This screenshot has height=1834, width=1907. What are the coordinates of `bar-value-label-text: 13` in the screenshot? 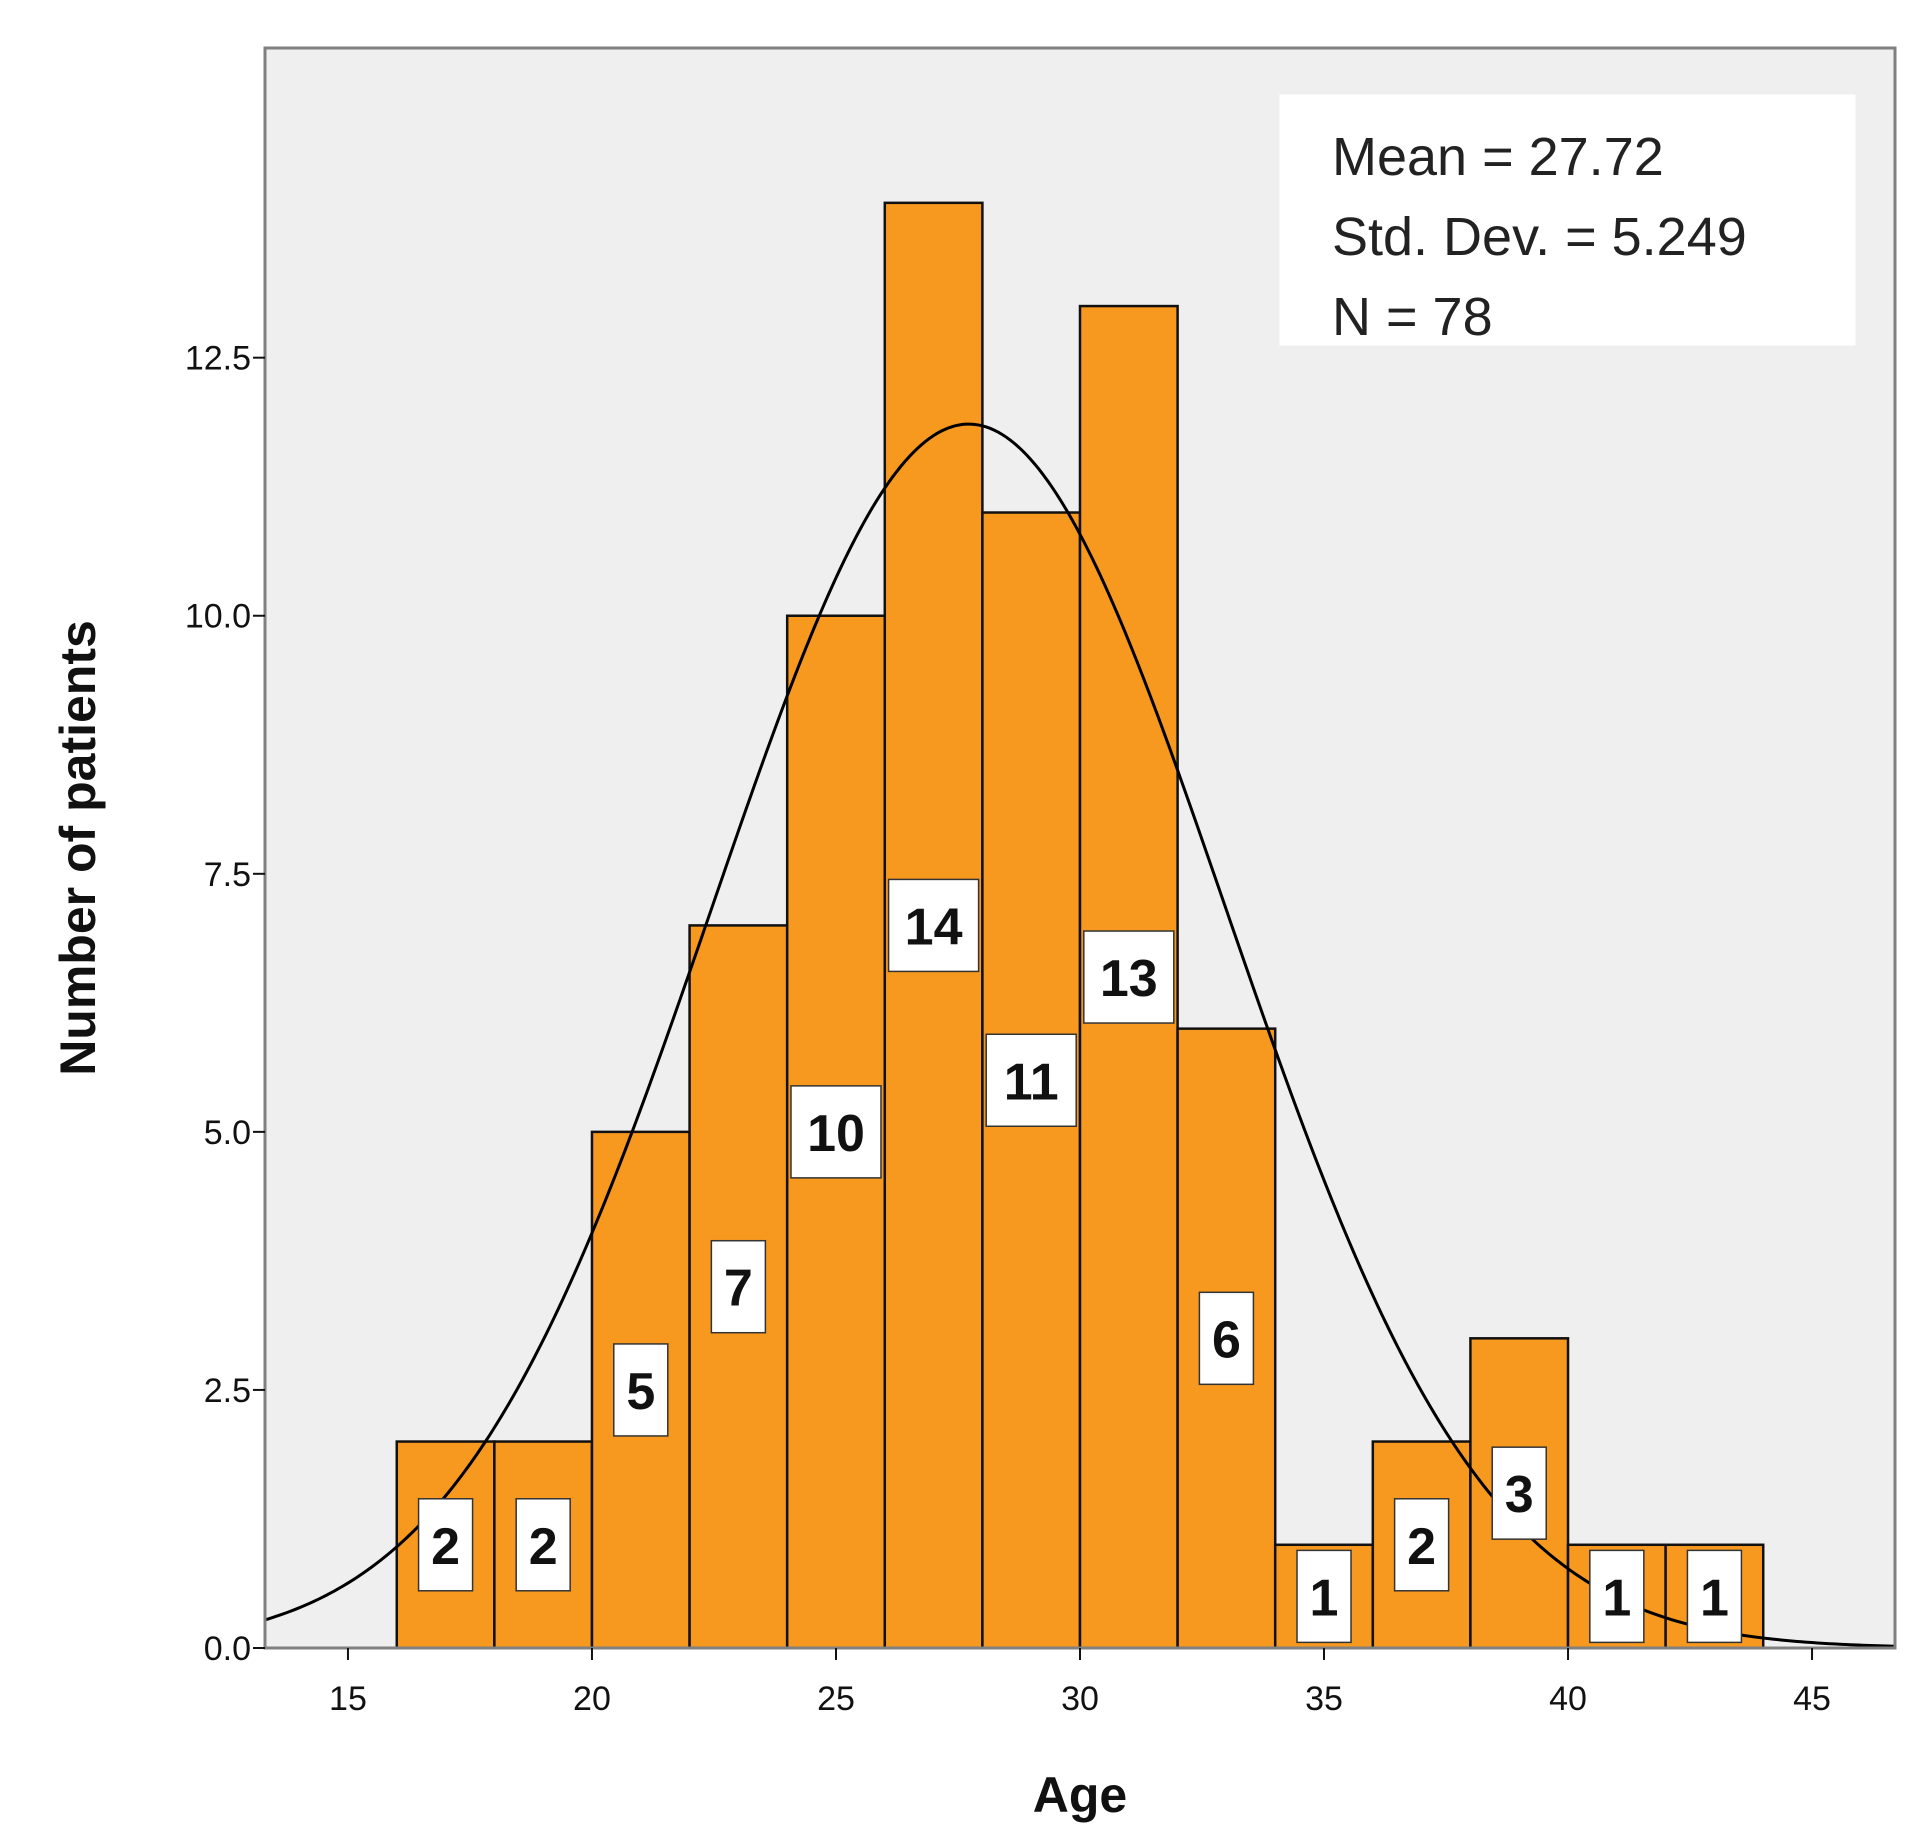 It's located at (1129, 979).